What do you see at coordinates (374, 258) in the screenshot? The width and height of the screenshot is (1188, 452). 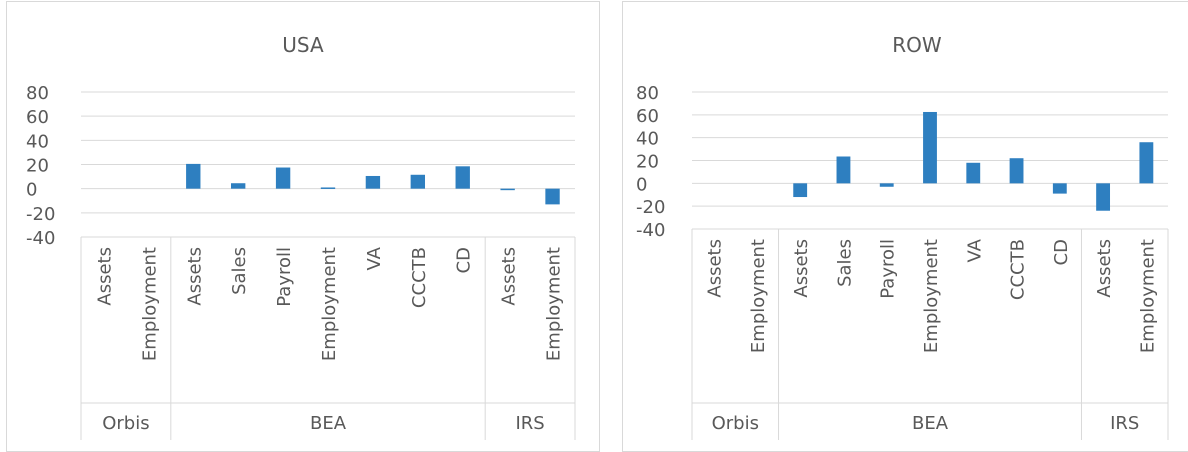 I see `x-tick-label-usa-va: VA` at bounding box center [374, 258].